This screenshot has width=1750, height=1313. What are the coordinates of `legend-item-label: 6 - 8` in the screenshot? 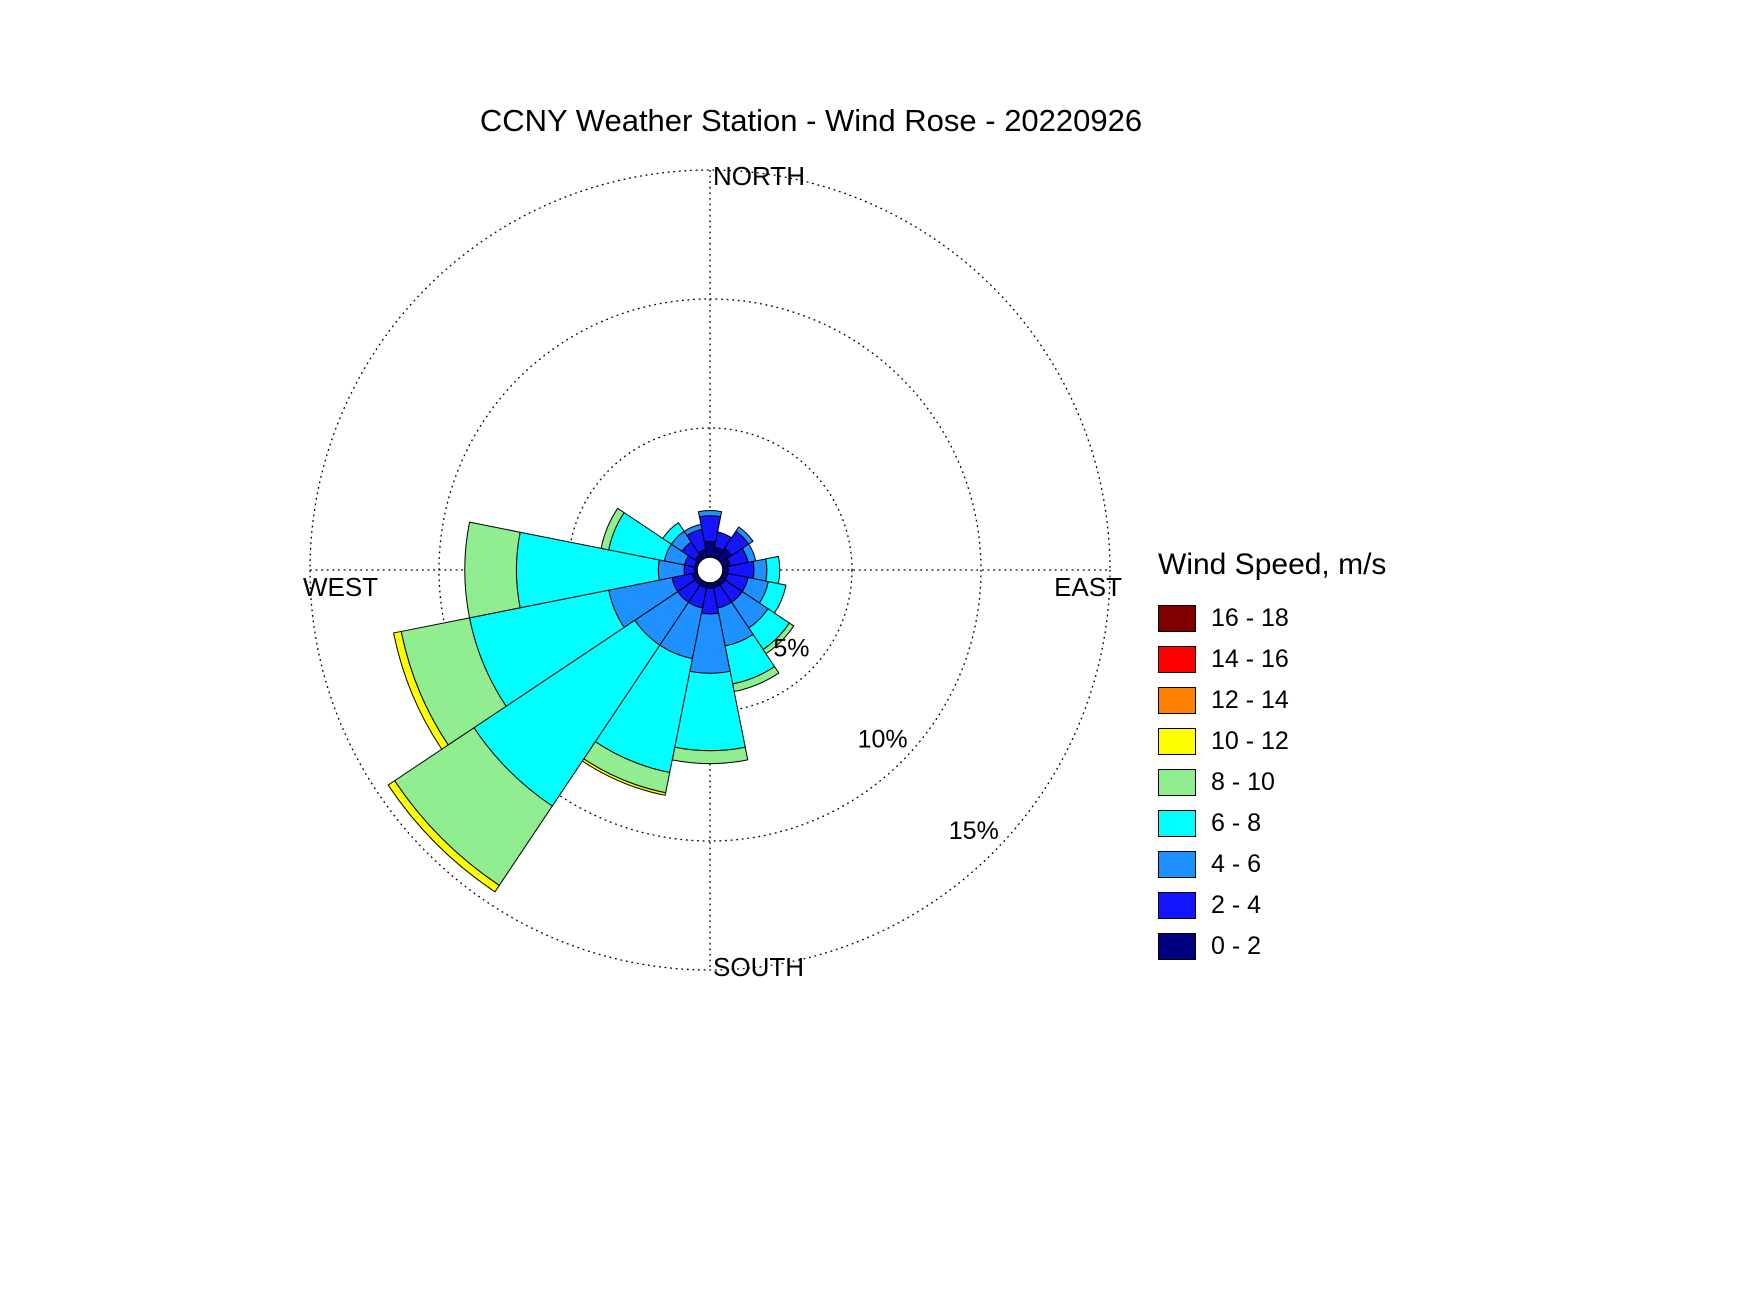 It's located at (1236, 823).